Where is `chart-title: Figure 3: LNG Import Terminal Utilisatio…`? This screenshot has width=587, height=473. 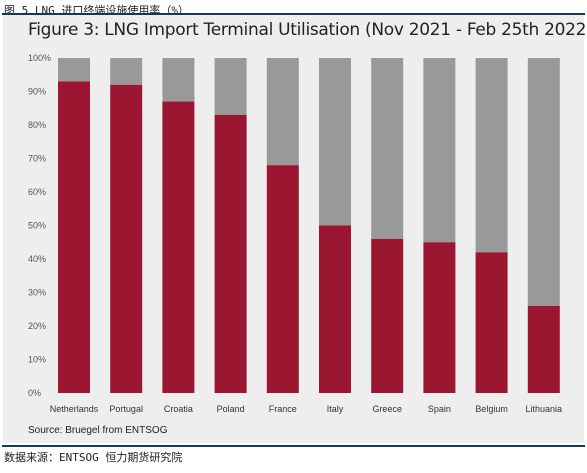
chart-title: Figure 3: LNG Import Terminal Utilisatio… is located at coordinates (307, 30).